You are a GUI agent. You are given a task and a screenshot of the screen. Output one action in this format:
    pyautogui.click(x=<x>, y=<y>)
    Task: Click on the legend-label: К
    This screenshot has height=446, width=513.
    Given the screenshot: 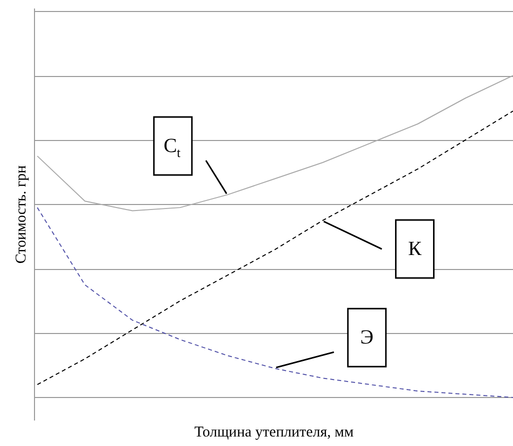 What is the action you would take?
    pyautogui.click(x=415, y=249)
    